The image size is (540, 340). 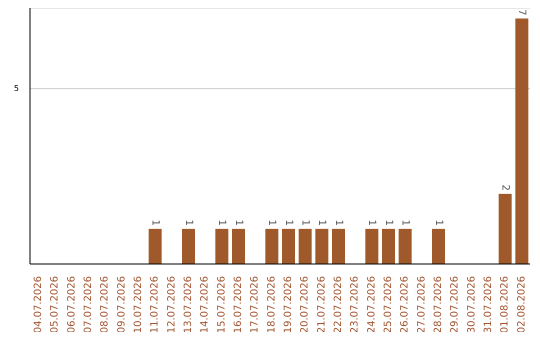 I want to click on x-tick-label: 14.07.2026, so click(x=205, y=305).